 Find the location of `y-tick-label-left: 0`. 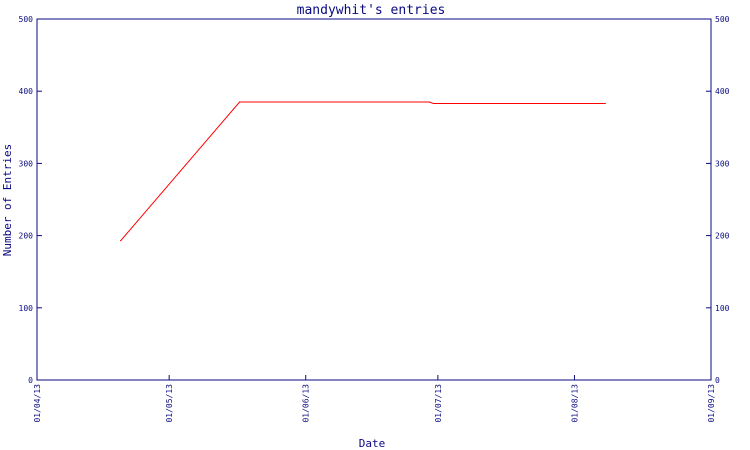

y-tick-label-left: 0 is located at coordinates (30, 380).